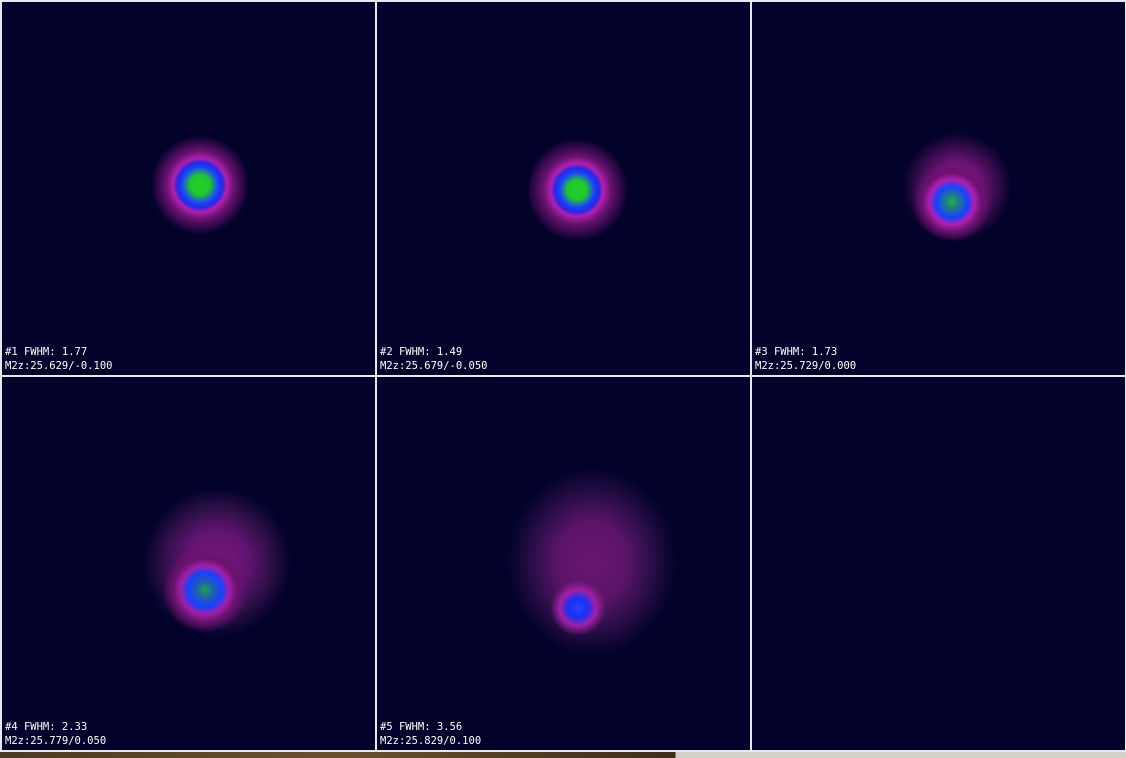  Describe the element at coordinates (431, 741) in the screenshot. I see `m2z-label: M2z:25.829/0.100` at that location.